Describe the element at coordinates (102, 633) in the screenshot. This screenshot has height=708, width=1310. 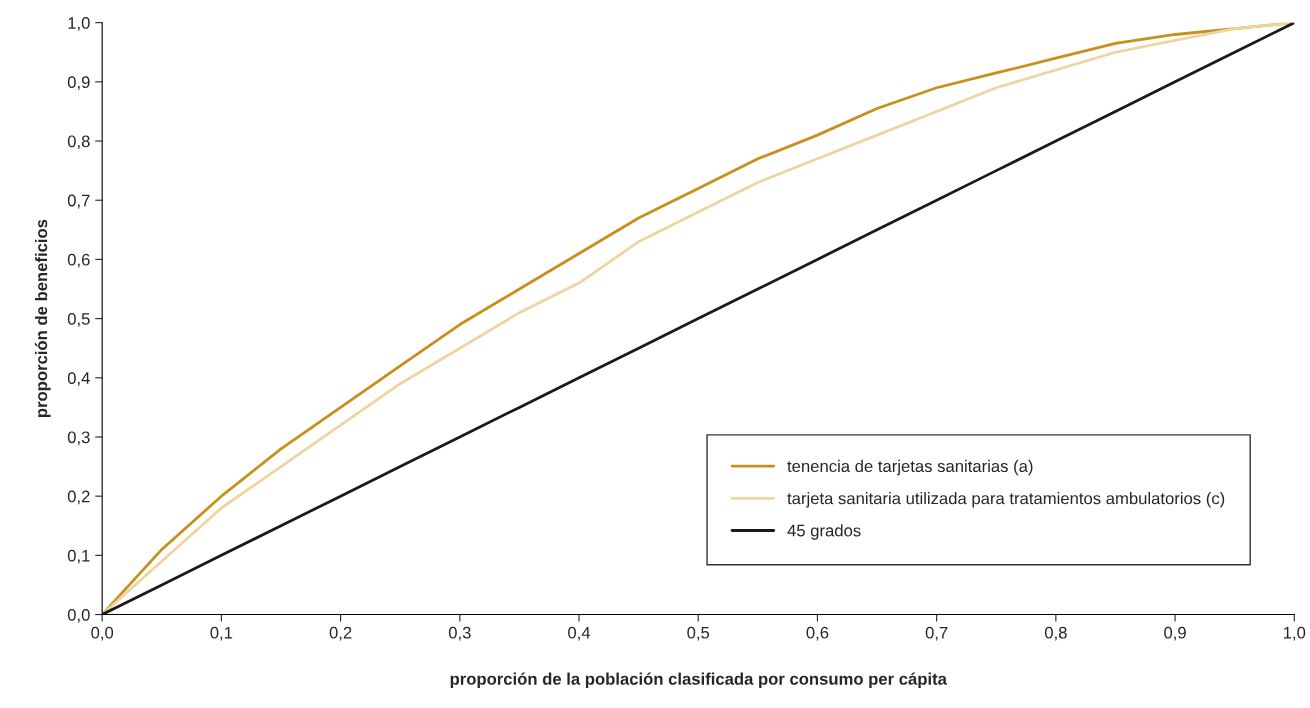
I see `x-tick-label: 0,0` at that location.